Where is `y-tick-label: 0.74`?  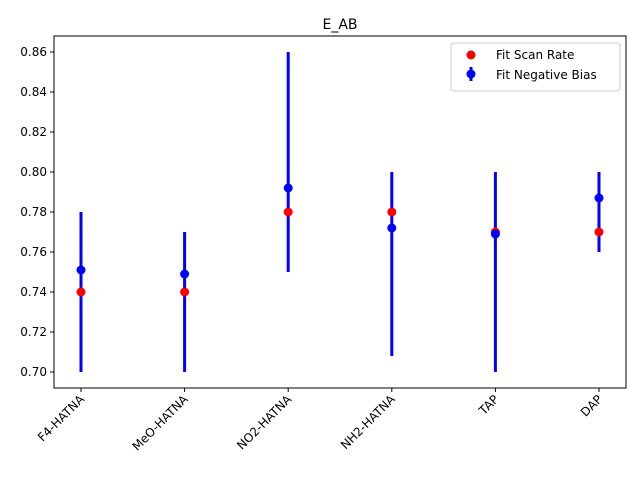
y-tick-label: 0.74 is located at coordinates (33, 292).